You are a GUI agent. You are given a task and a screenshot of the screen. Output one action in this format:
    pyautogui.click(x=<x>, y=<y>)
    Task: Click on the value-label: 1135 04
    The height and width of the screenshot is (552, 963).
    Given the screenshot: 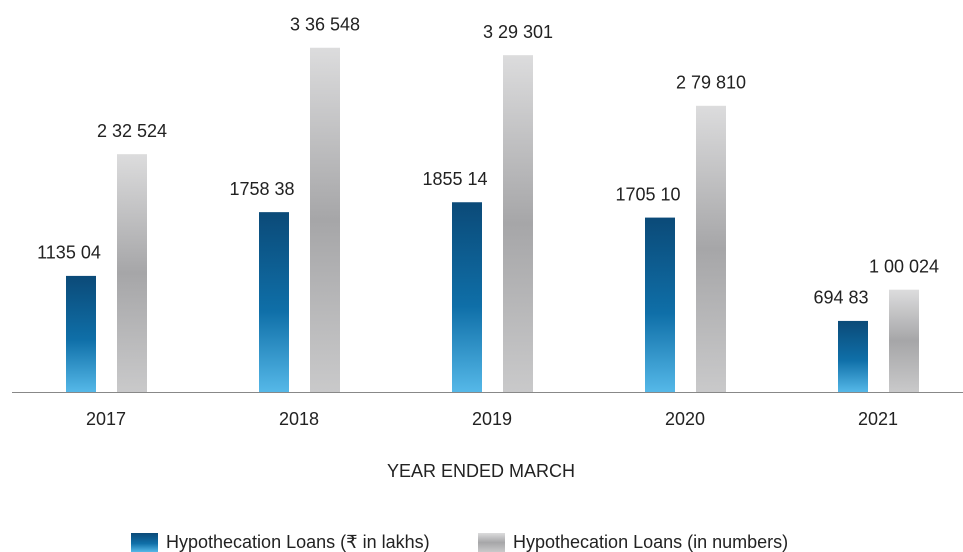 What is the action you would take?
    pyautogui.click(x=69, y=253)
    